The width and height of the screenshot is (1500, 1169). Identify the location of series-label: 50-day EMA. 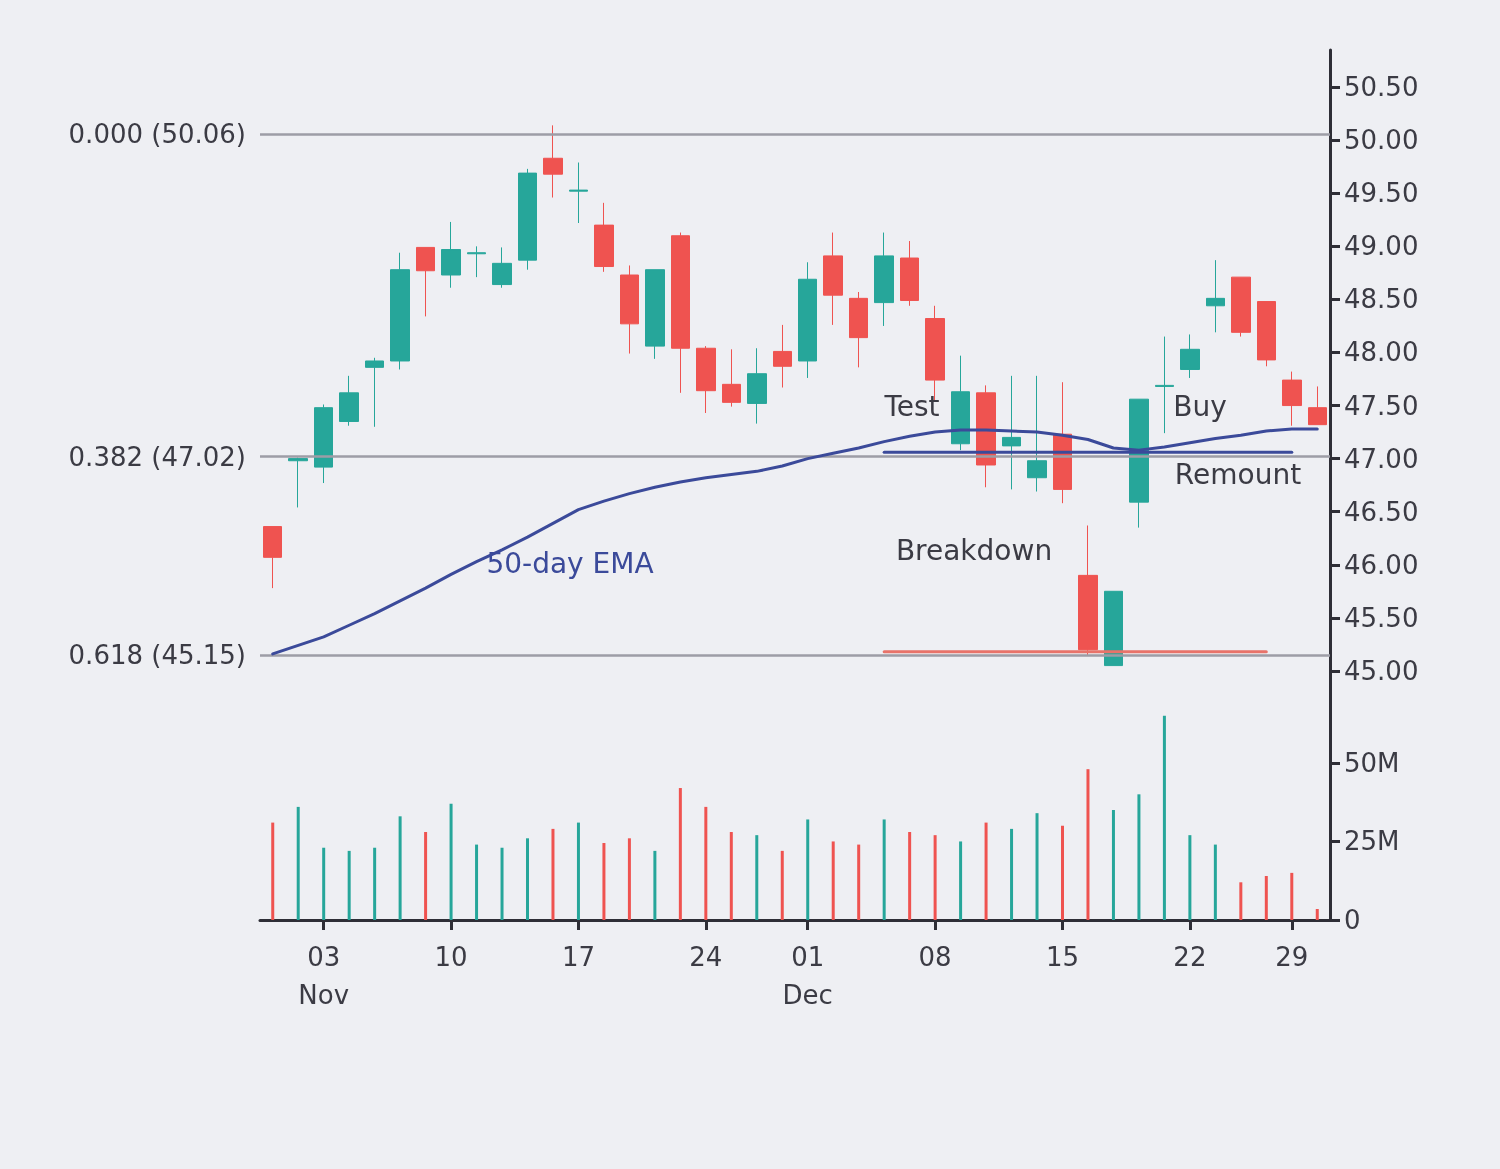
(570, 563).